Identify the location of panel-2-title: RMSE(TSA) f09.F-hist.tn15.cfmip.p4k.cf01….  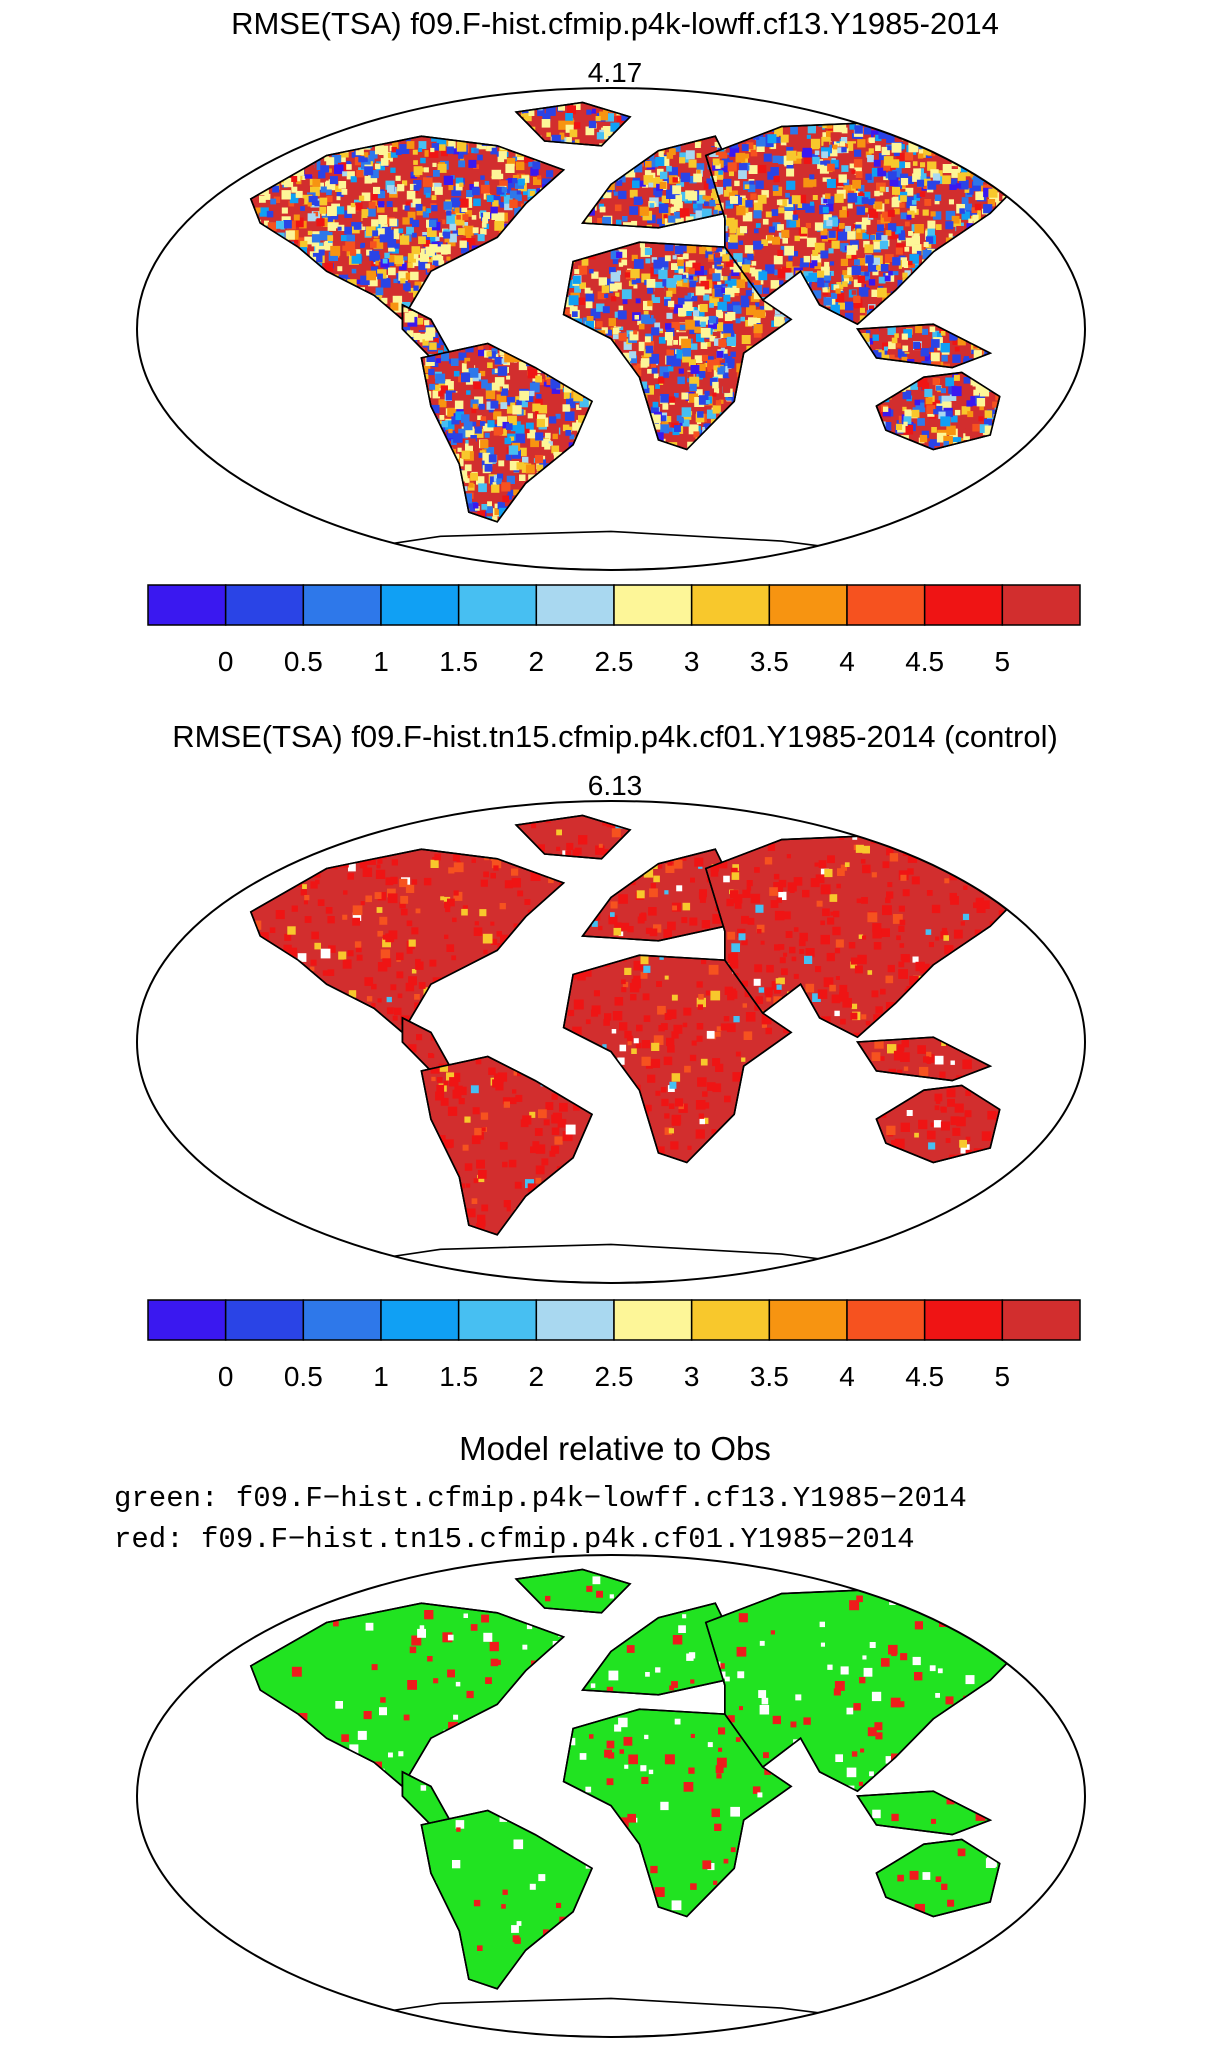
(615, 736).